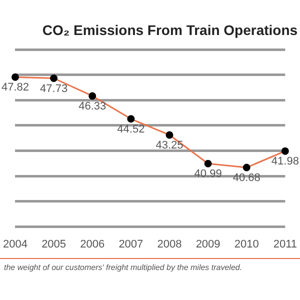 Image resolution: width=300 pixels, height=300 pixels. Describe the element at coordinates (131, 244) in the screenshot. I see `x-tick-label: 2007` at that location.